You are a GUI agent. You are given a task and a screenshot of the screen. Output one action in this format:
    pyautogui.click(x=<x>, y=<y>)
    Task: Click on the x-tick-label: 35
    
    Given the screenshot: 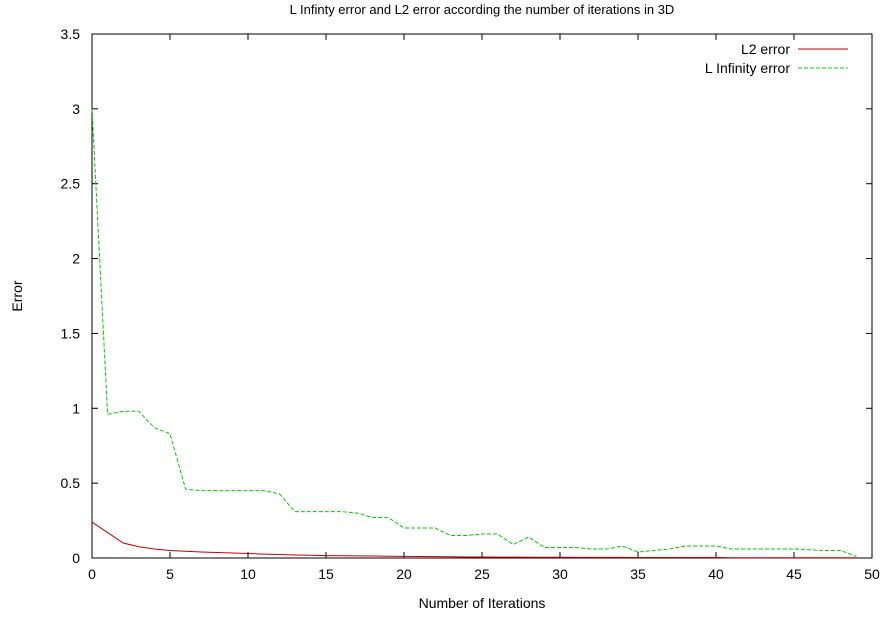 What is the action you would take?
    pyautogui.click(x=638, y=574)
    